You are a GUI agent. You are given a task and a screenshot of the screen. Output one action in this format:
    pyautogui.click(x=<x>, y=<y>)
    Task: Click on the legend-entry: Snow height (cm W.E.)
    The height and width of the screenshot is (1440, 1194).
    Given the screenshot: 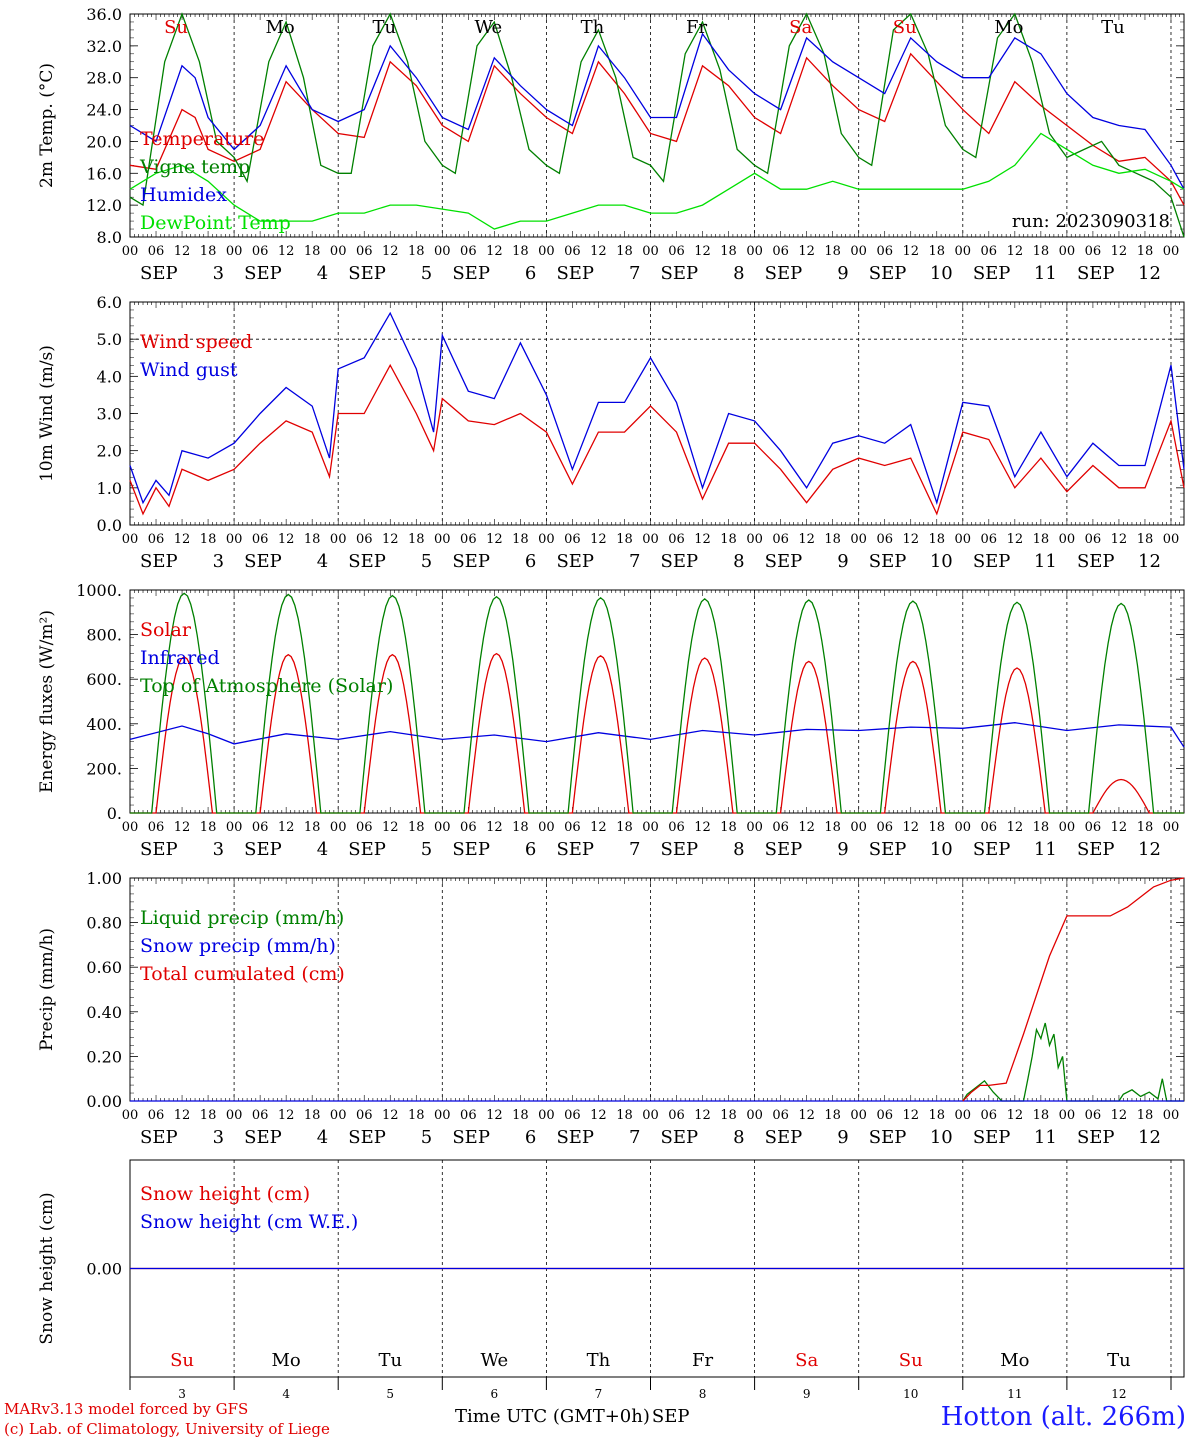 What is the action you would take?
    pyautogui.click(x=249, y=1222)
    